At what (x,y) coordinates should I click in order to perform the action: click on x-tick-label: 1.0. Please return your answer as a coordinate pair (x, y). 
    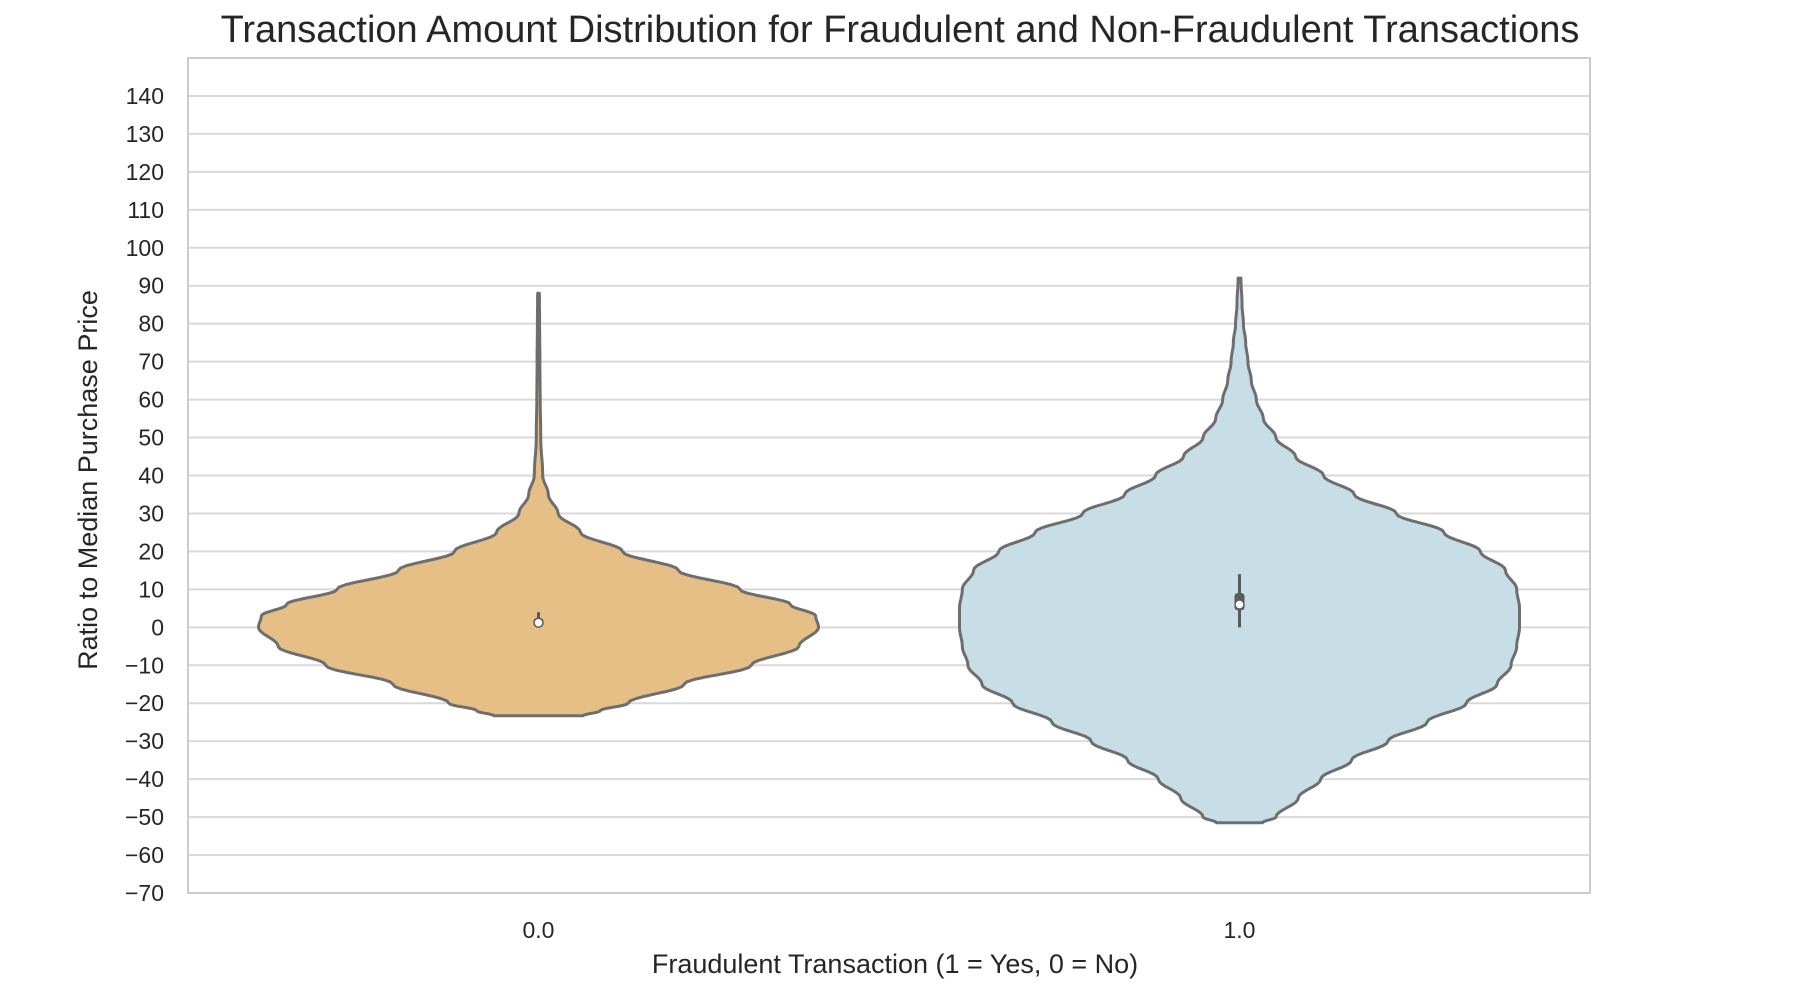
    Looking at the image, I should click on (1240, 930).